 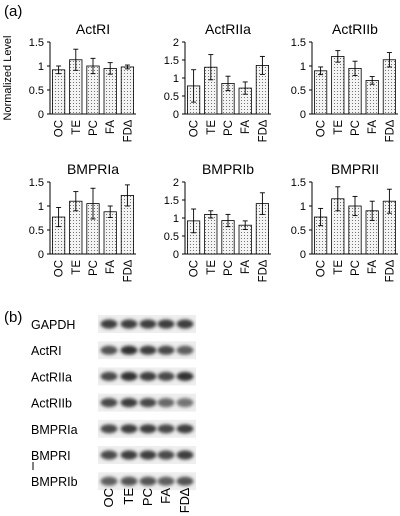 I want to click on panel-label-b: (b), so click(x=13, y=317).